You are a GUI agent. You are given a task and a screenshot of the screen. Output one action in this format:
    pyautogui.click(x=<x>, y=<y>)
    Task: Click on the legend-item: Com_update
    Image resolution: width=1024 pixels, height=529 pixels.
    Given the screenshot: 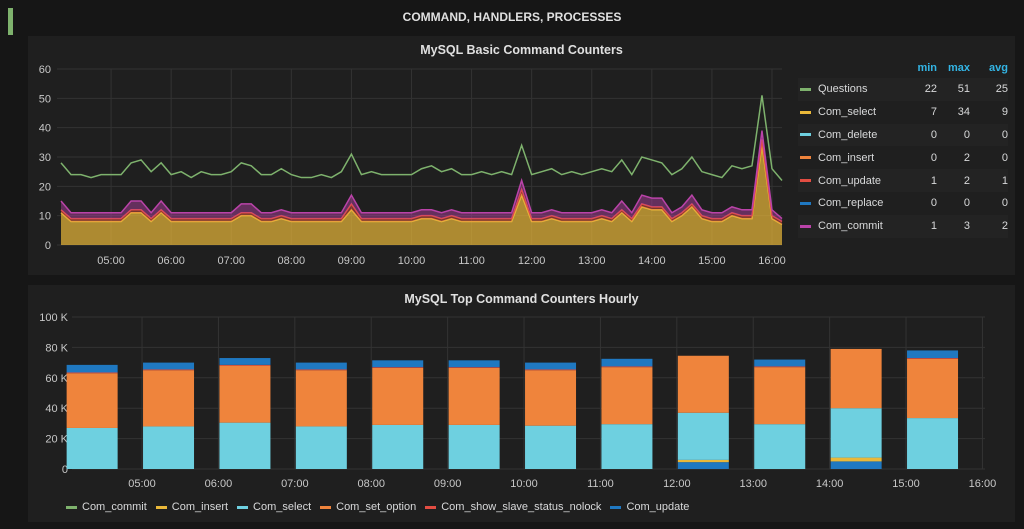 What is the action you would take?
    pyautogui.click(x=649, y=507)
    